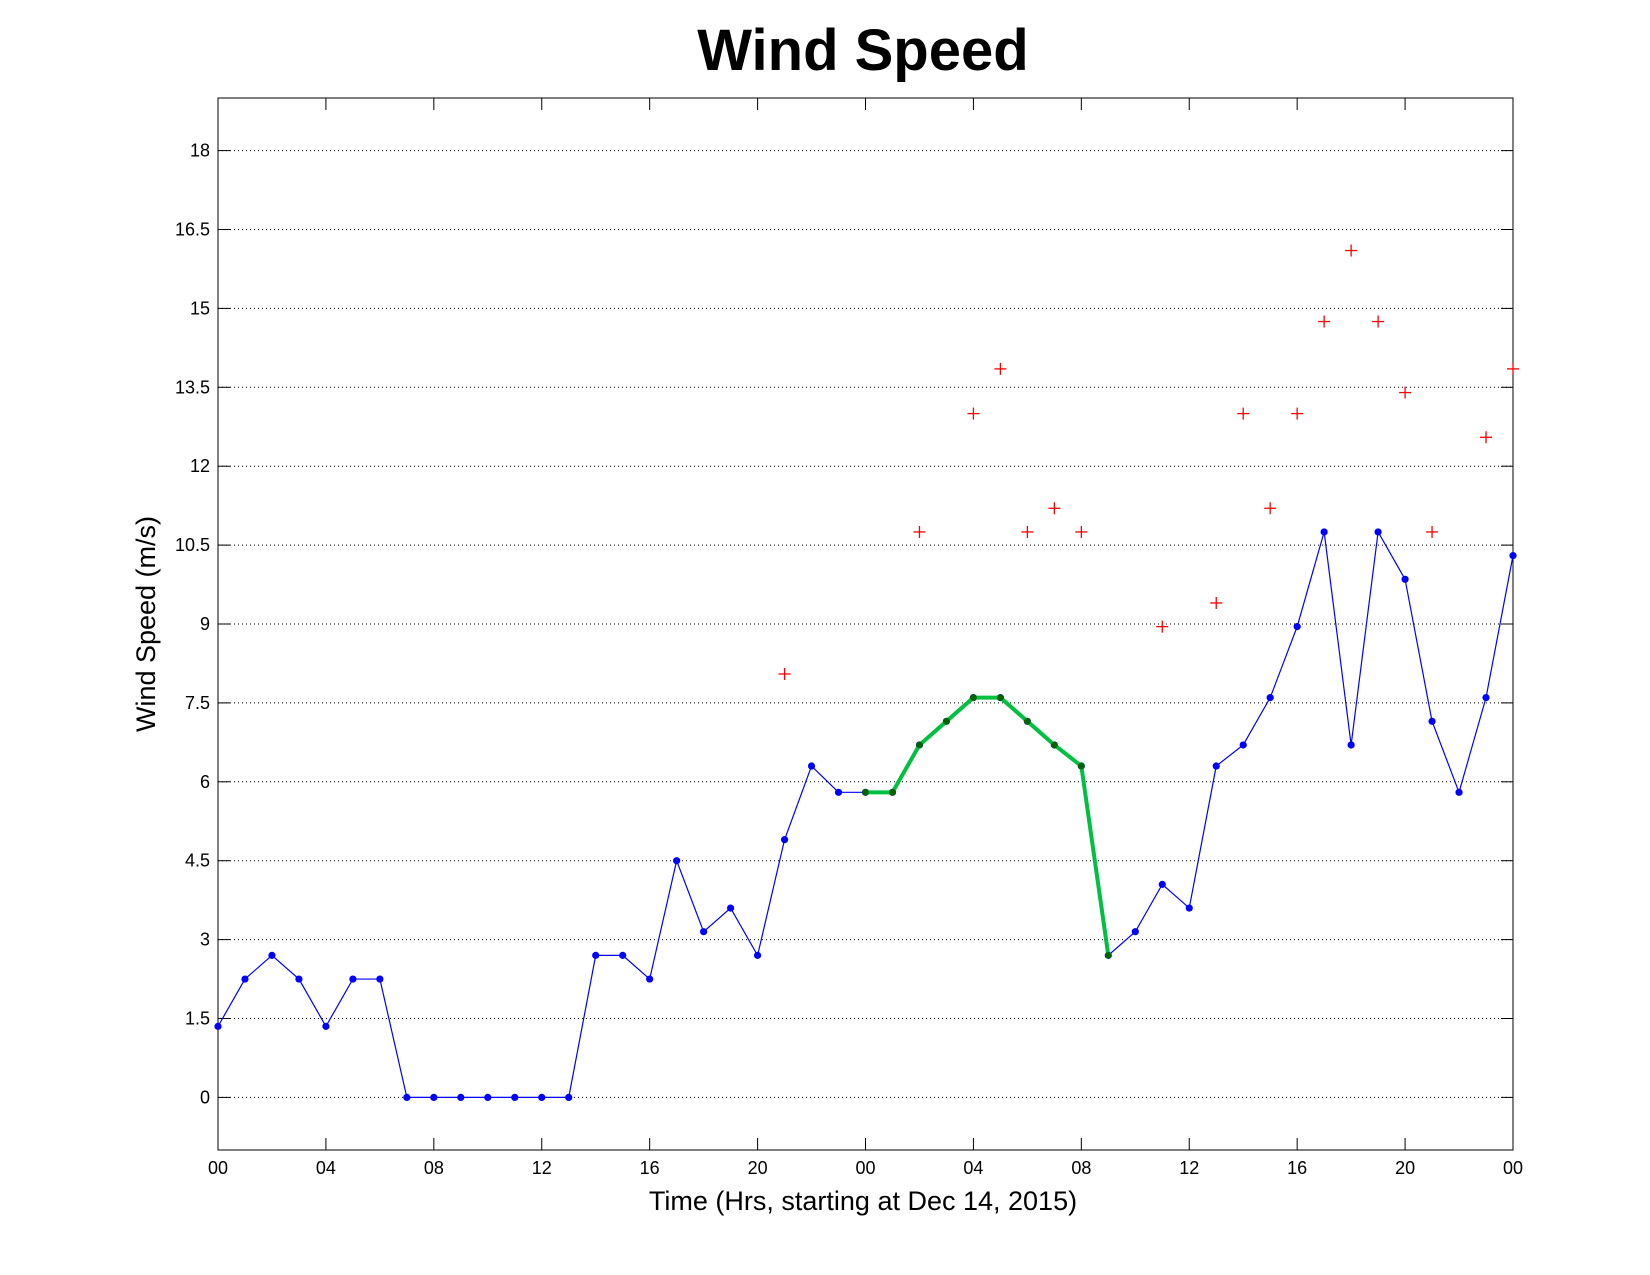 Image resolution: width=1650 pixels, height=1275 pixels. I want to click on series-1-thick-line, so click(987, 826).